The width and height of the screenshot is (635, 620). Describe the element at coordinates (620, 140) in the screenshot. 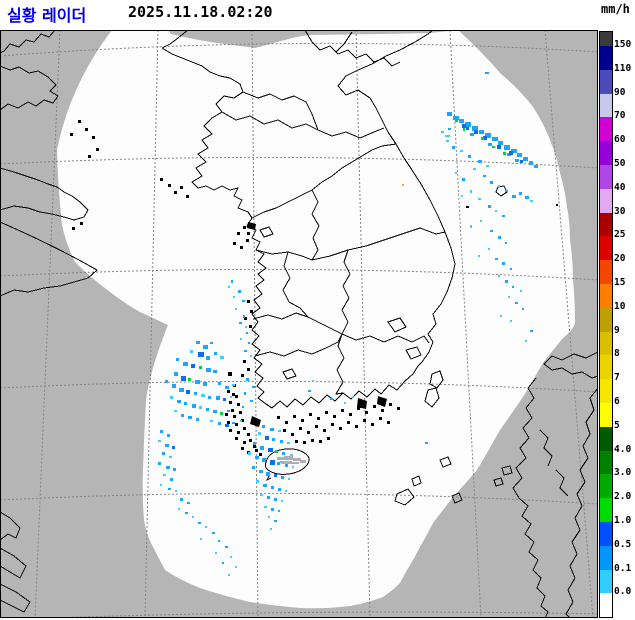

I see `legend-tick-label: 60` at that location.